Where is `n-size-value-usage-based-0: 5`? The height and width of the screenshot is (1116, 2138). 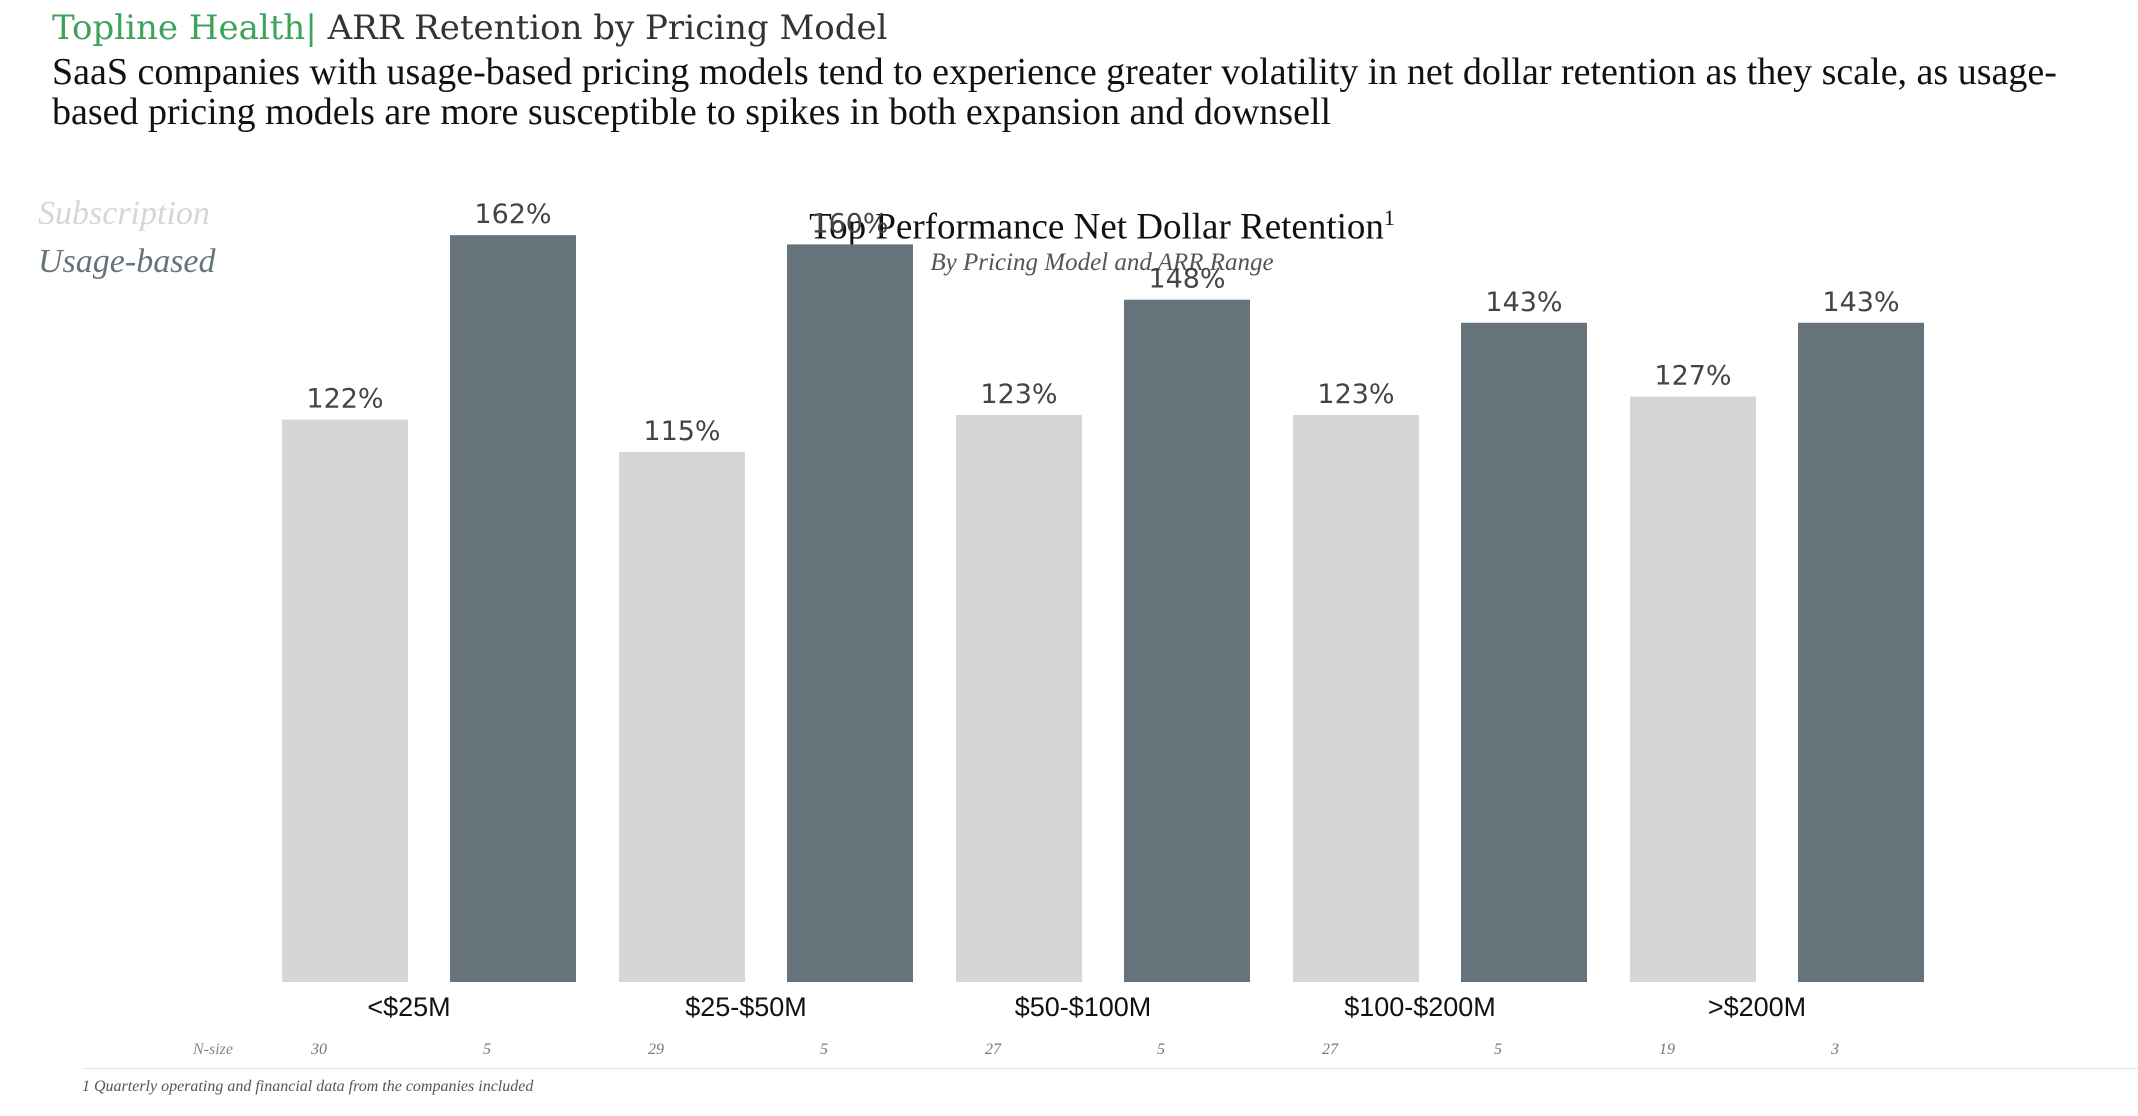
n-size-value-usage-based-0: 5 is located at coordinates (487, 1049).